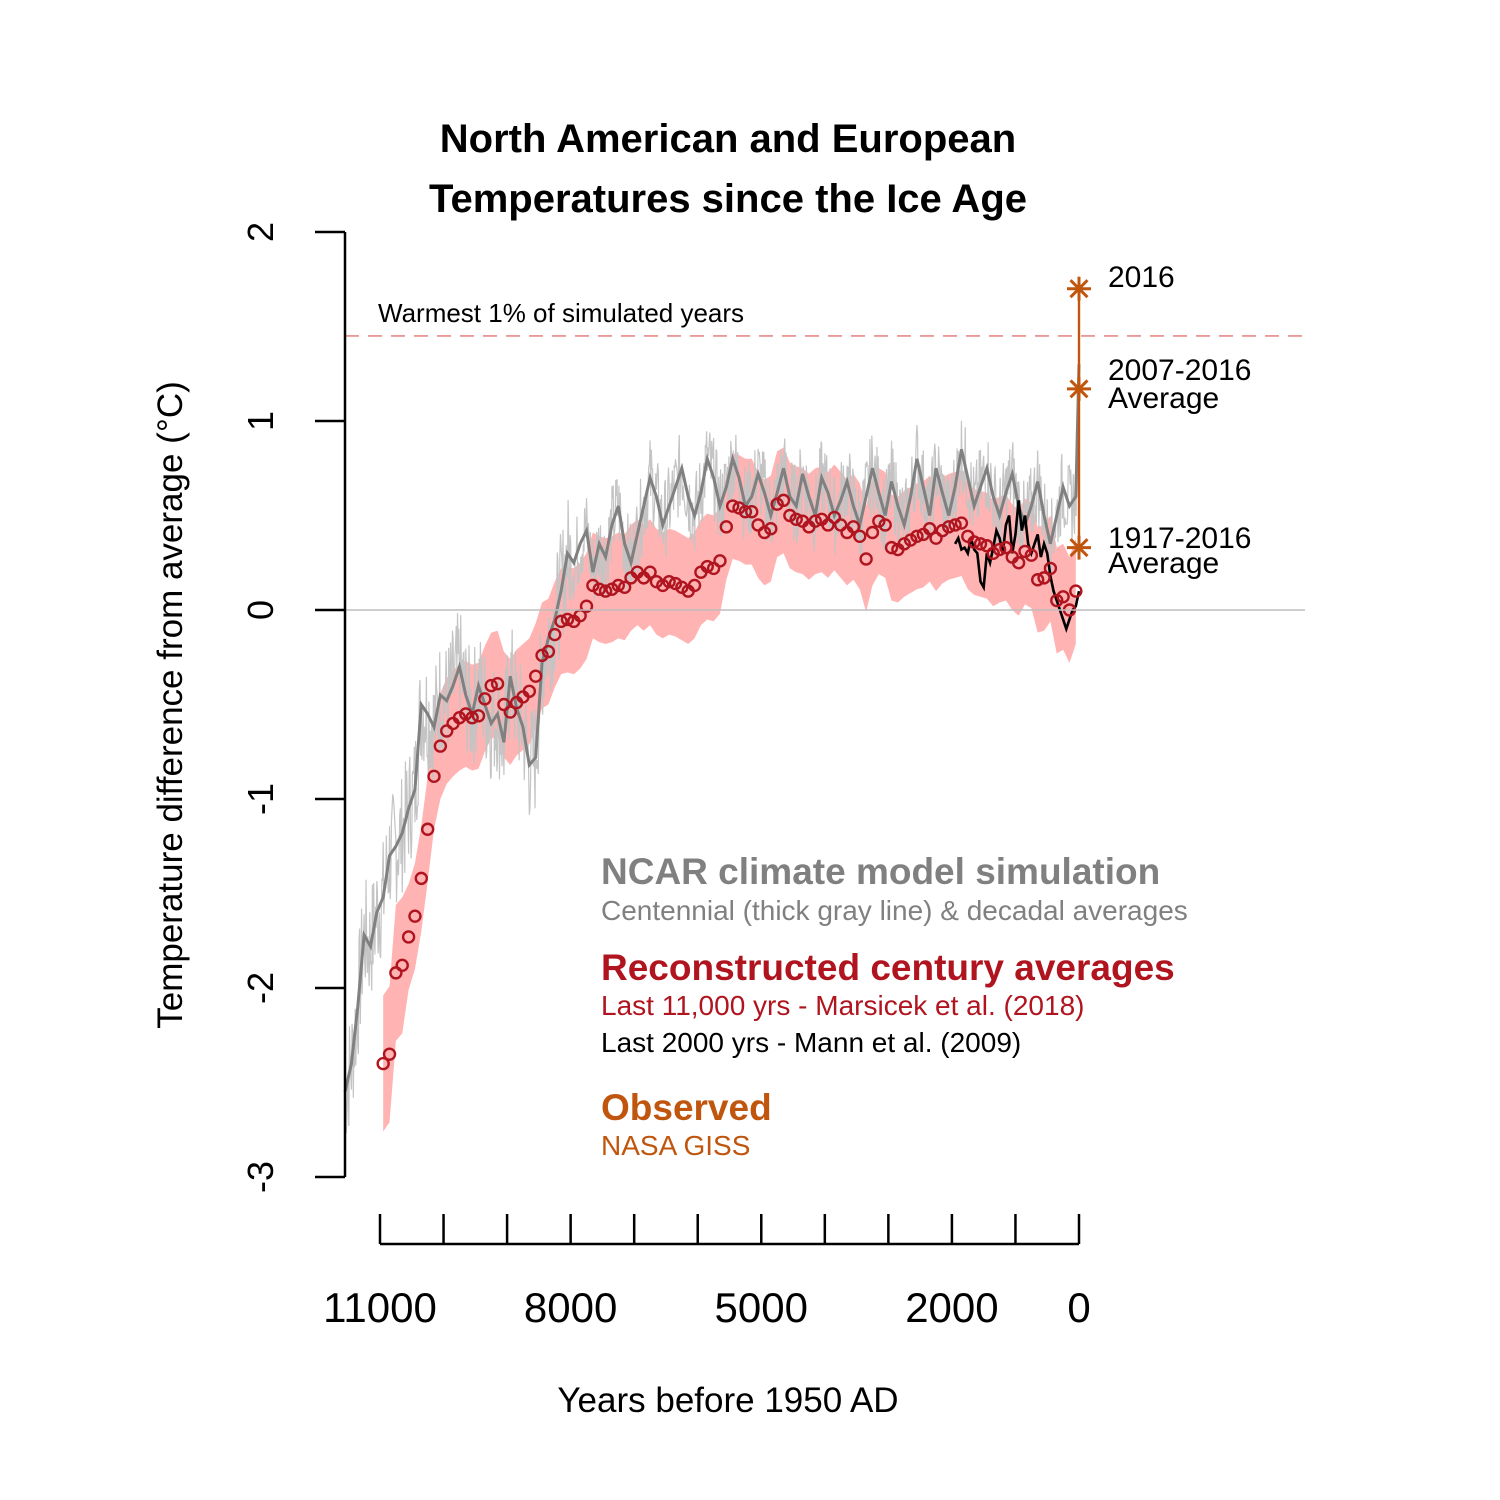  What do you see at coordinates (170, 705) in the screenshot?
I see `y-axis-label: Temperature difference from average (°C)` at bounding box center [170, 705].